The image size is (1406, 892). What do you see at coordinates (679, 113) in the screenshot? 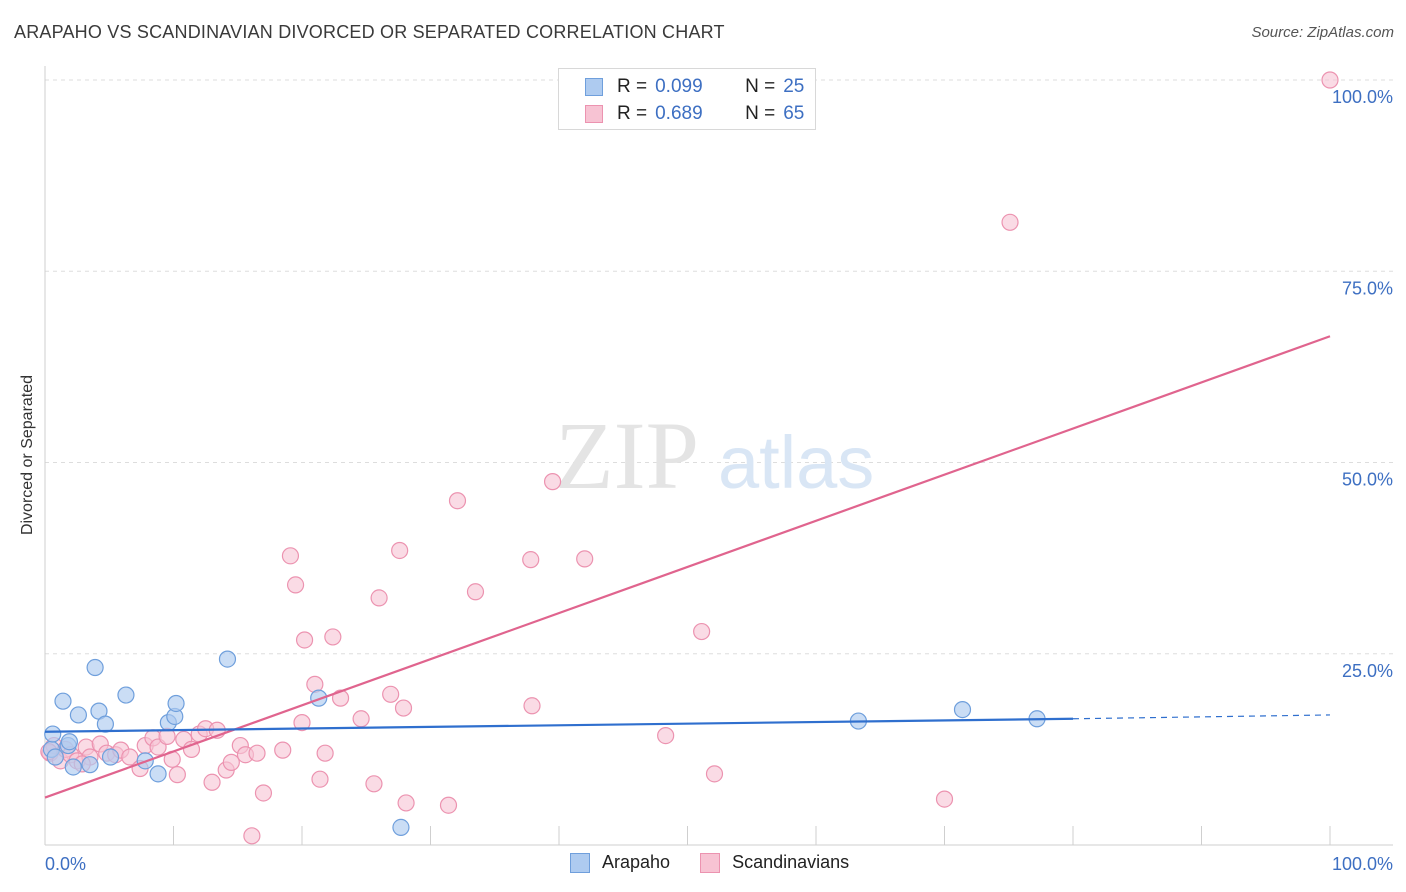
I see `legend-r-value: 0.689` at bounding box center [679, 113].